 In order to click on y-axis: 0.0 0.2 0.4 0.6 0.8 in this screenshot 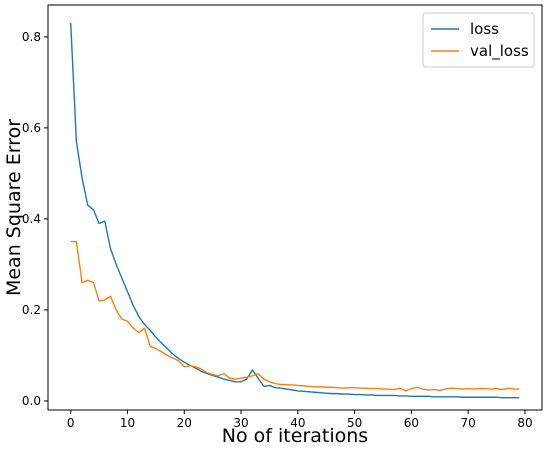, I will do `click(35, 219)`.